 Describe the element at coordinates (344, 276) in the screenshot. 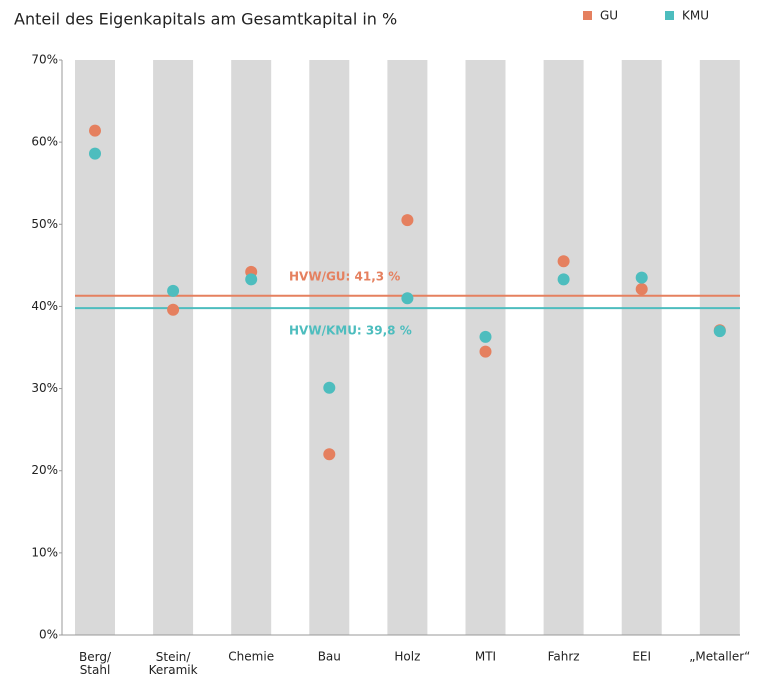

I see `reference-label: HVW/GU: 41,3 %` at that location.